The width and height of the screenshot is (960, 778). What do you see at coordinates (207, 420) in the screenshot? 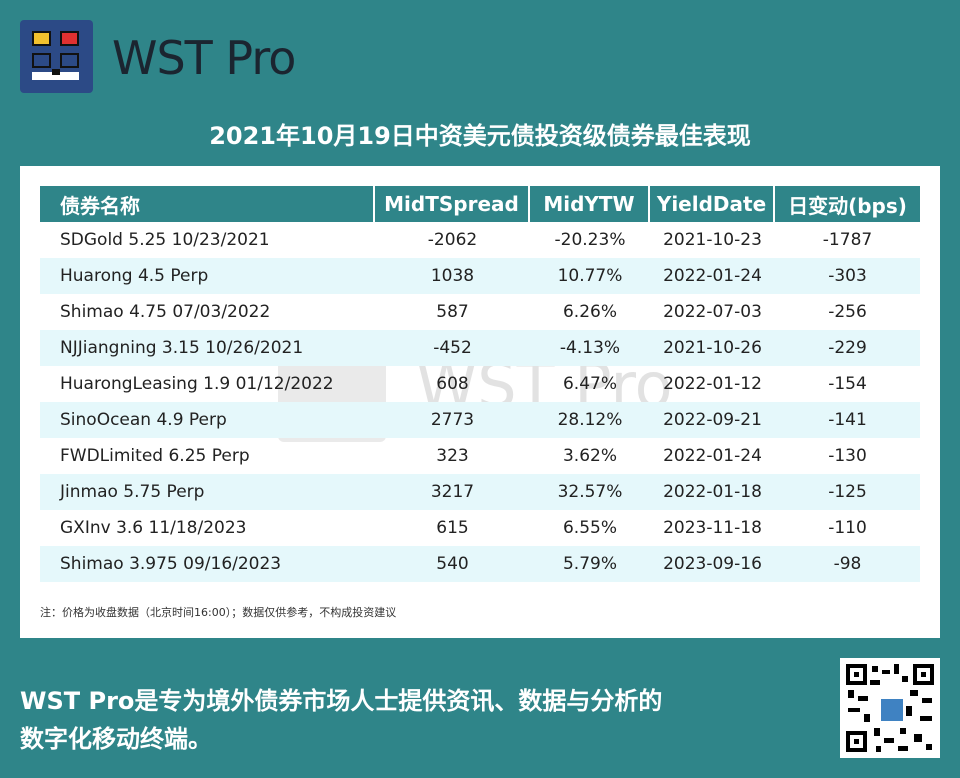
I see `bond-name: SinoOcean 4.9 Perp` at bounding box center [207, 420].